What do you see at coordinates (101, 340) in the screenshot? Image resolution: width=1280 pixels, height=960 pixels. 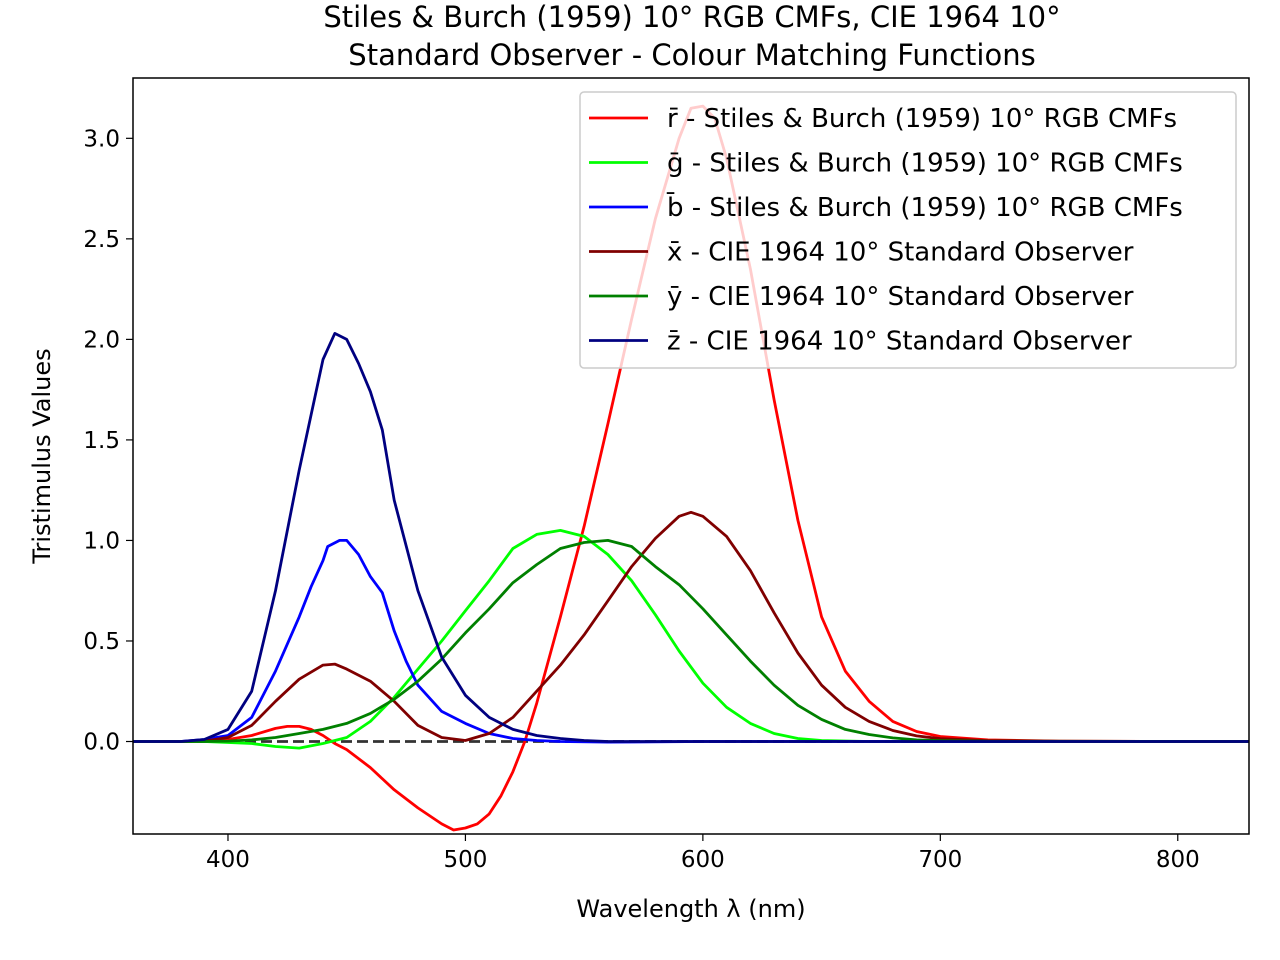 I see `y-tick-label: 2.0` at bounding box center [101, 340].